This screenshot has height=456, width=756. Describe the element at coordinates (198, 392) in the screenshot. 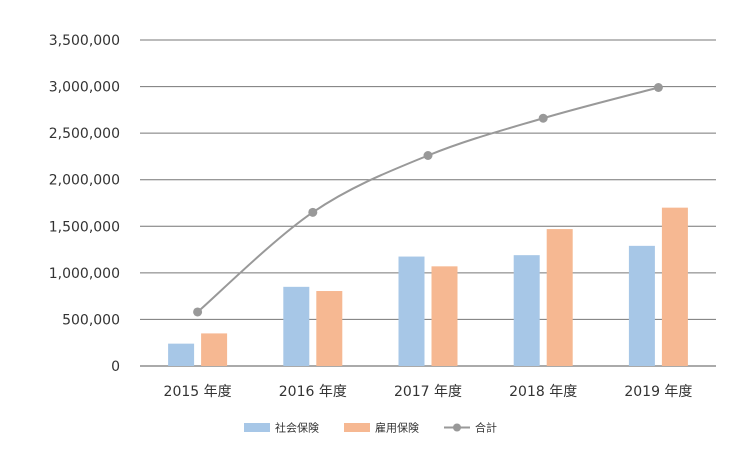

I see `x-tick-label: 2015 年度` at that location.